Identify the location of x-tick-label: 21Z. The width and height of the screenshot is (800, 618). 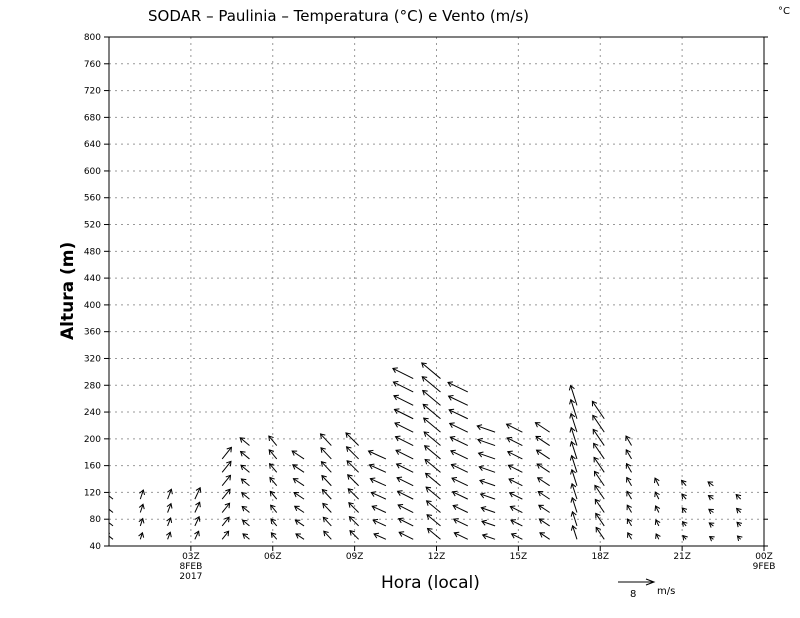
(682, 557).